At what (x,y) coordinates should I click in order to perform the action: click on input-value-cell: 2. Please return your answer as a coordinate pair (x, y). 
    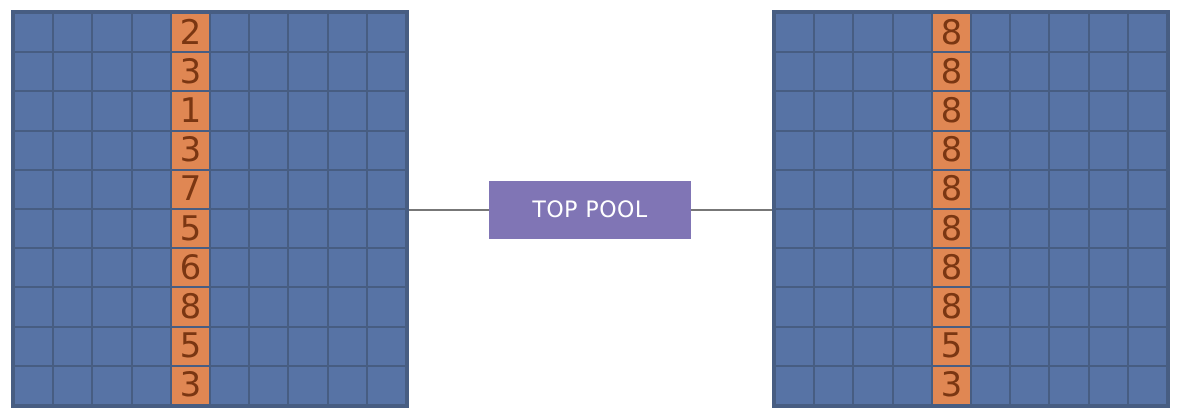
    Looking at the image, I should click on (190, 33).